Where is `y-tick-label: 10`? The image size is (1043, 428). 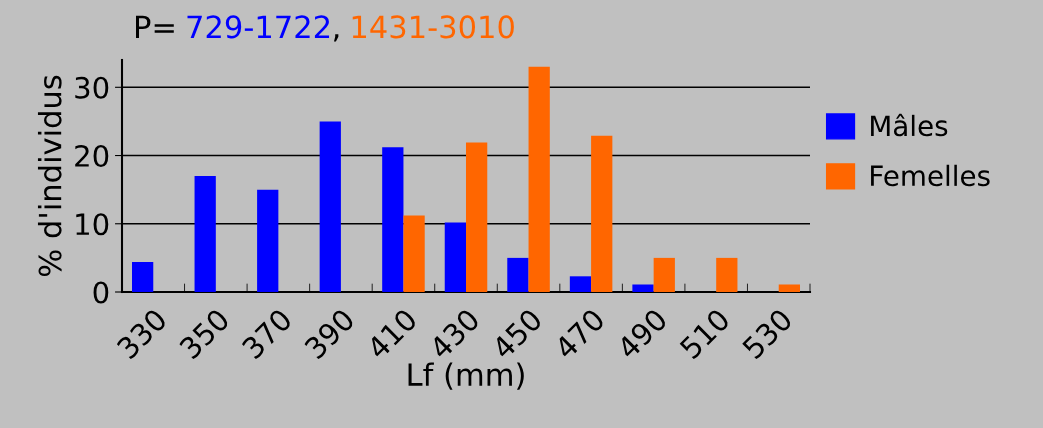
y-tick-label: 10 is located at coordinates (92, 224).